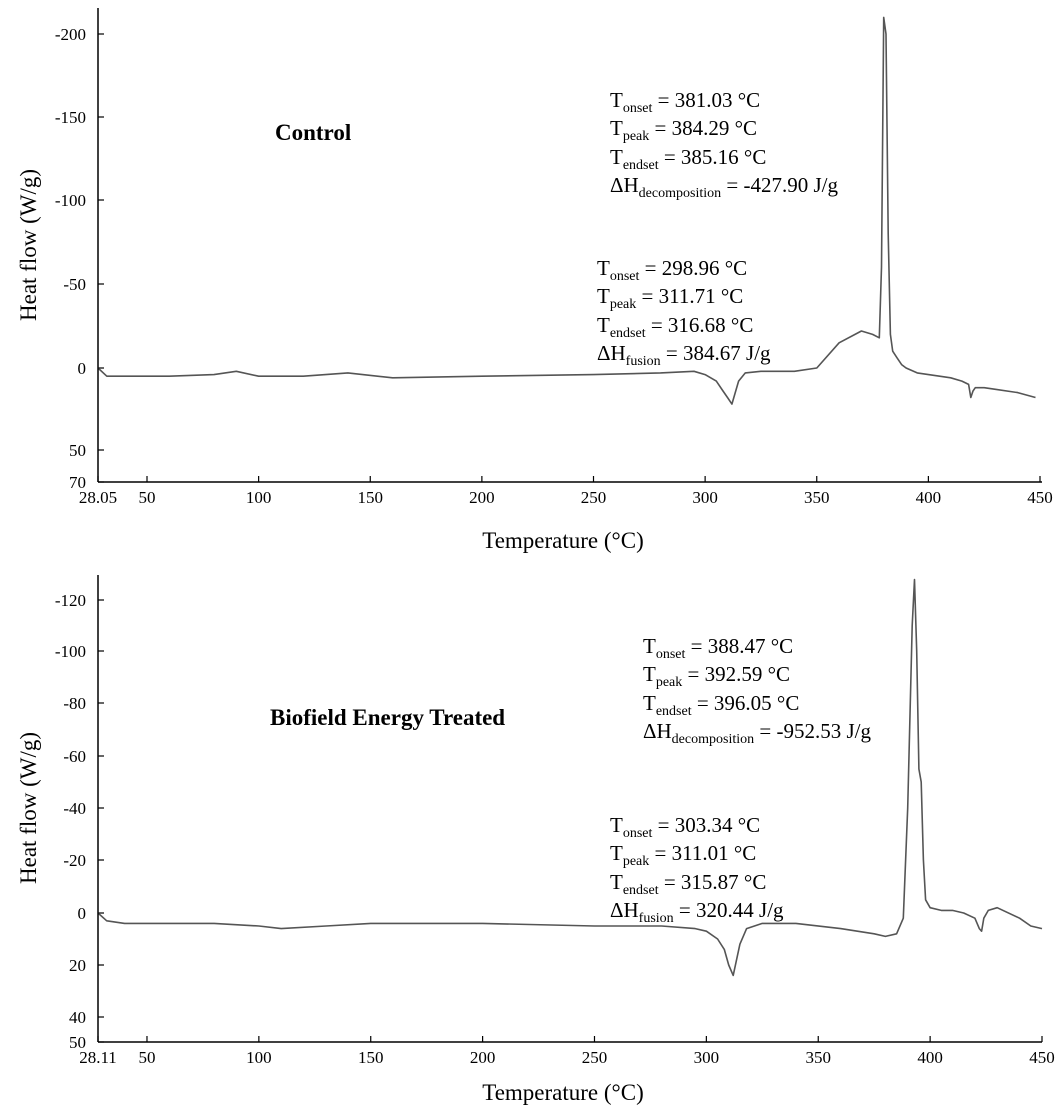 The image size is (1058, 1112). Describe the element at coordinates (685, 827) in the screenshot. I see `treated-fusion-onset: Tonset = 303.34 °C` at that location.